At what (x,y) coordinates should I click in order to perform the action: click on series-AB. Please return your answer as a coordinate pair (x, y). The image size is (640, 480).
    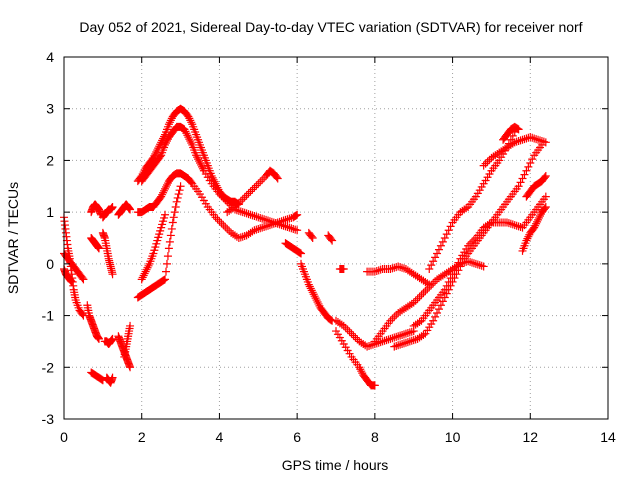
    Looking at the image, I should click on (398, 275).